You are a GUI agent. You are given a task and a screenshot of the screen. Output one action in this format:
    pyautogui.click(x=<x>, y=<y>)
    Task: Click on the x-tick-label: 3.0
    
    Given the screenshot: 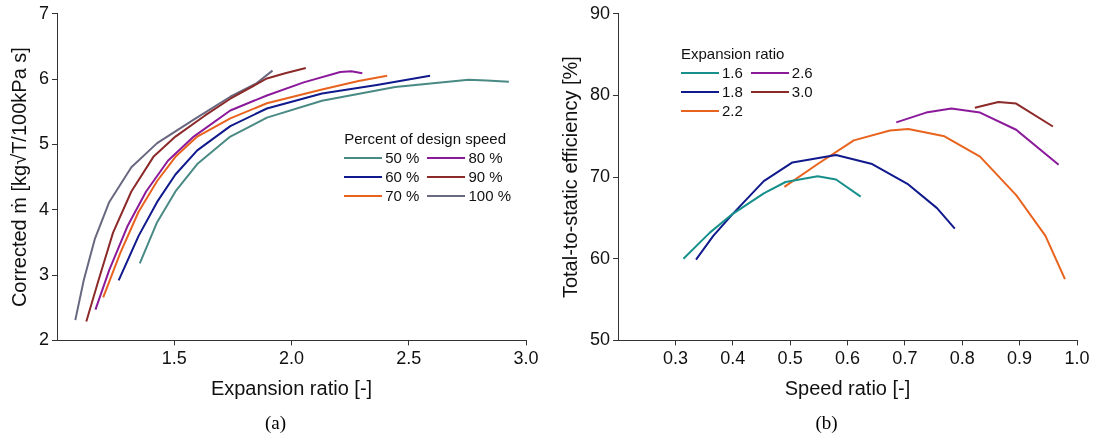 What is the action you would take?
    pyautogui.click(x=526, y=358)
    